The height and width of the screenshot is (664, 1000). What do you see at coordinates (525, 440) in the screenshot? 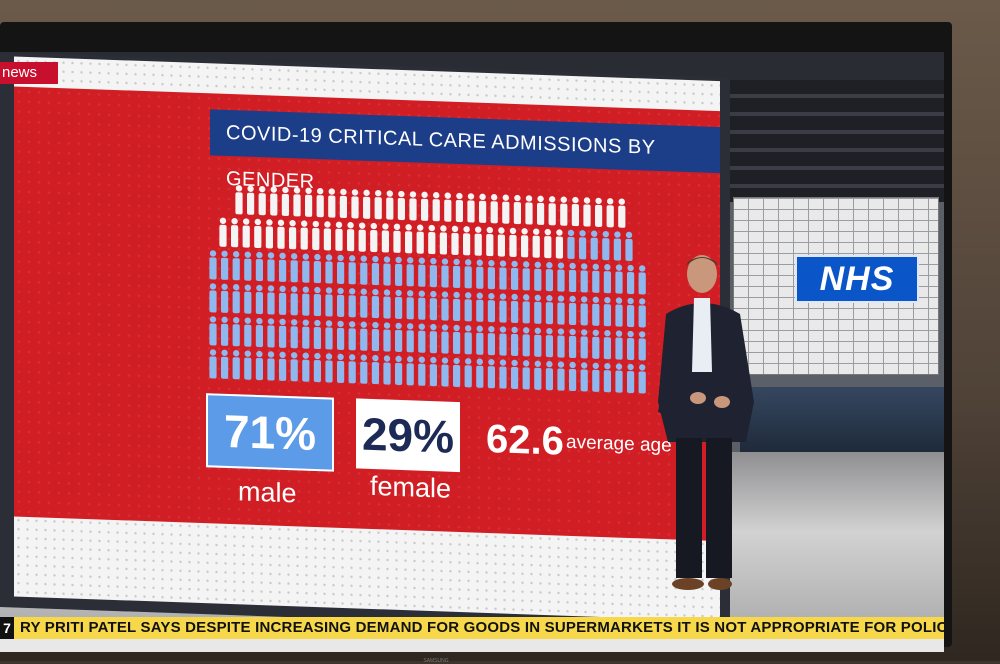
I see `average-age-value: 62.6` at bounding box center [525, 440].